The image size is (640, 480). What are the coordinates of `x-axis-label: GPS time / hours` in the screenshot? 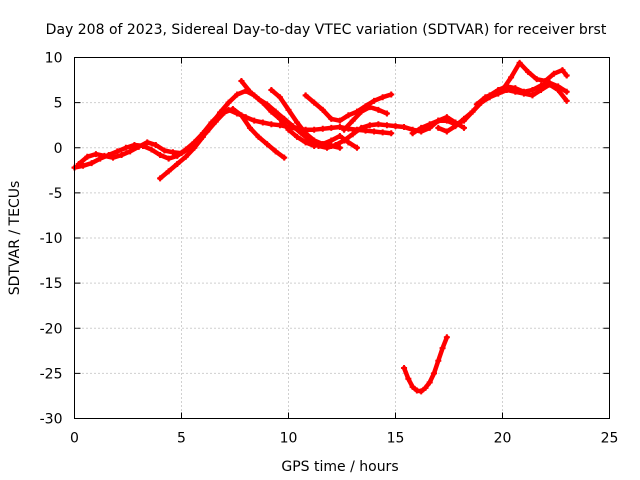 It's located at (339, 467).